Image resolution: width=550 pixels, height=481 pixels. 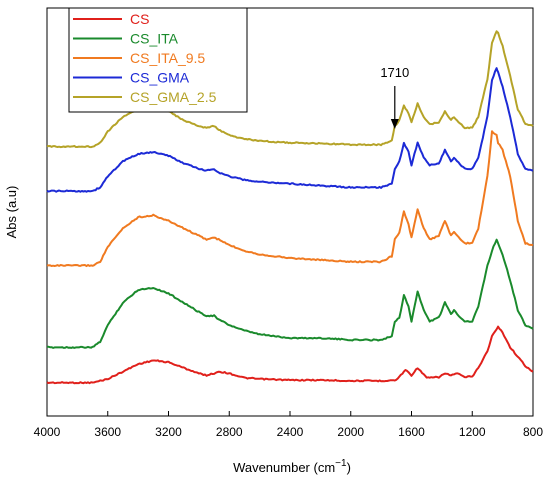 I want to click on x-tick-label: 1600, so click(x=411, y=432).